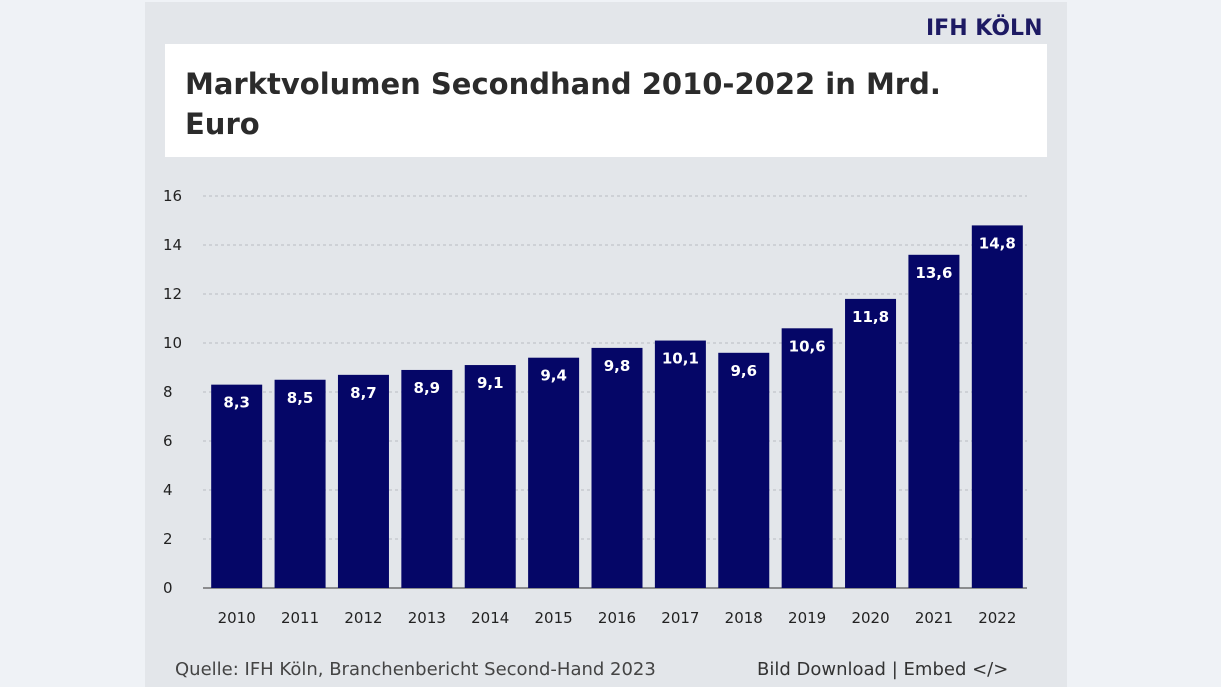 The width and height of the screenshot is (1221, 687). What do you see at coordinates (617, 618) in the screenshot?
I see `x-tick-label: 2016` at bounding box center [617, 618].